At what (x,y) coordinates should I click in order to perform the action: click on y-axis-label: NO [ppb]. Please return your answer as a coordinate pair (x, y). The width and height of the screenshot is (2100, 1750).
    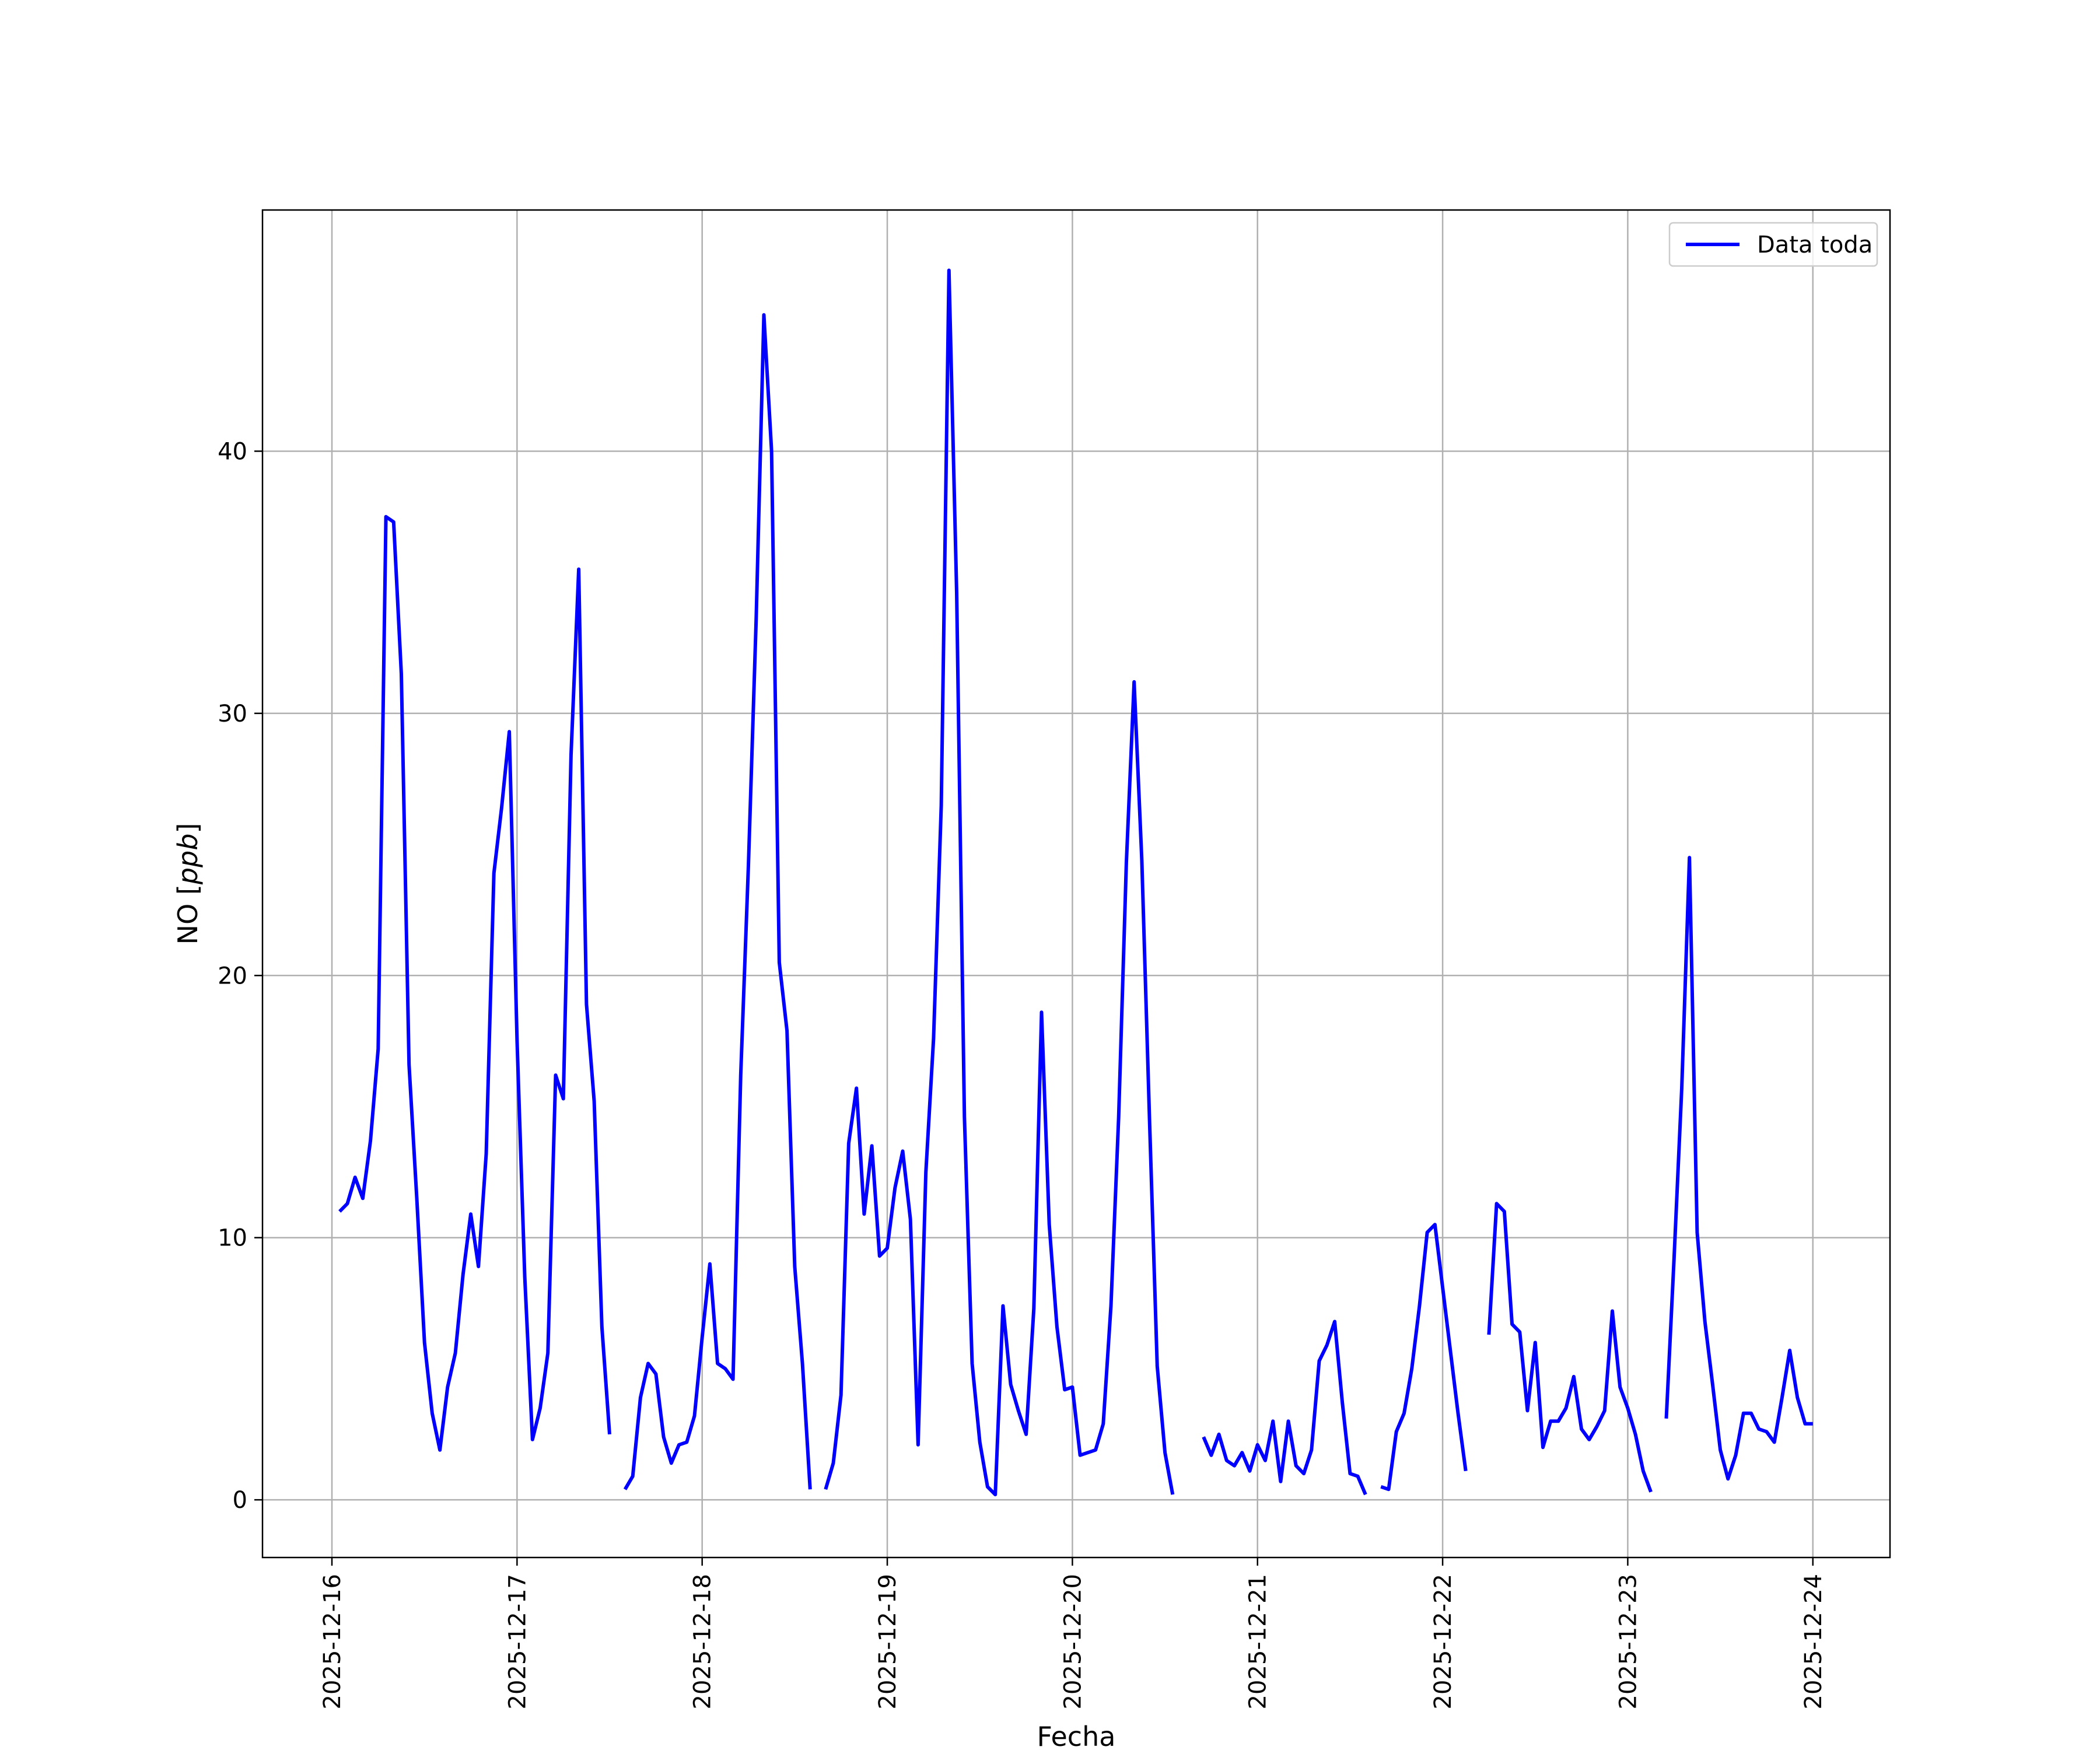
    Looking at the image, I should click on (188, 884).